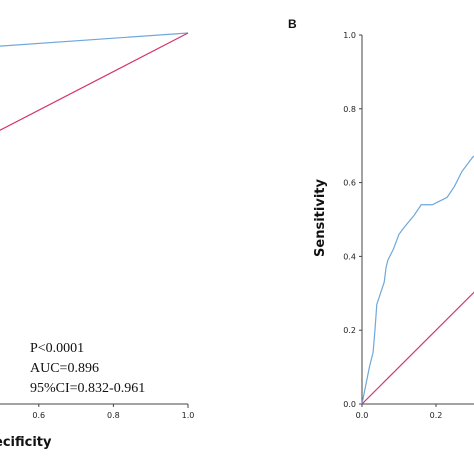 Image resolution: width=474 pixels, height=474 pixels. What do you see at coordinates (38, 415) in the screenshot?
I see `panel-a-x-tick-label: 0.6` at bounding box center [38, 415].